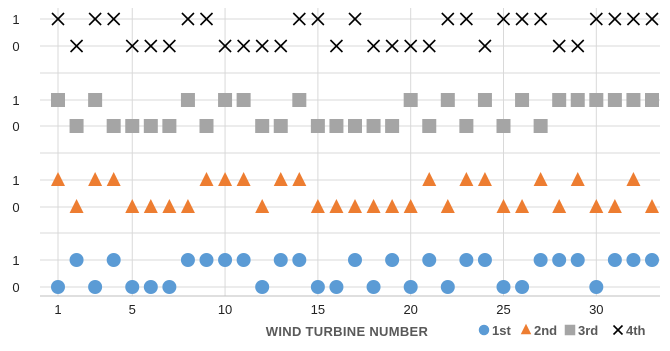  What do you see at coordinates (570, 330) in the screenshot?
I see `legend-marker-3rd` at bounding box center [570, 330].